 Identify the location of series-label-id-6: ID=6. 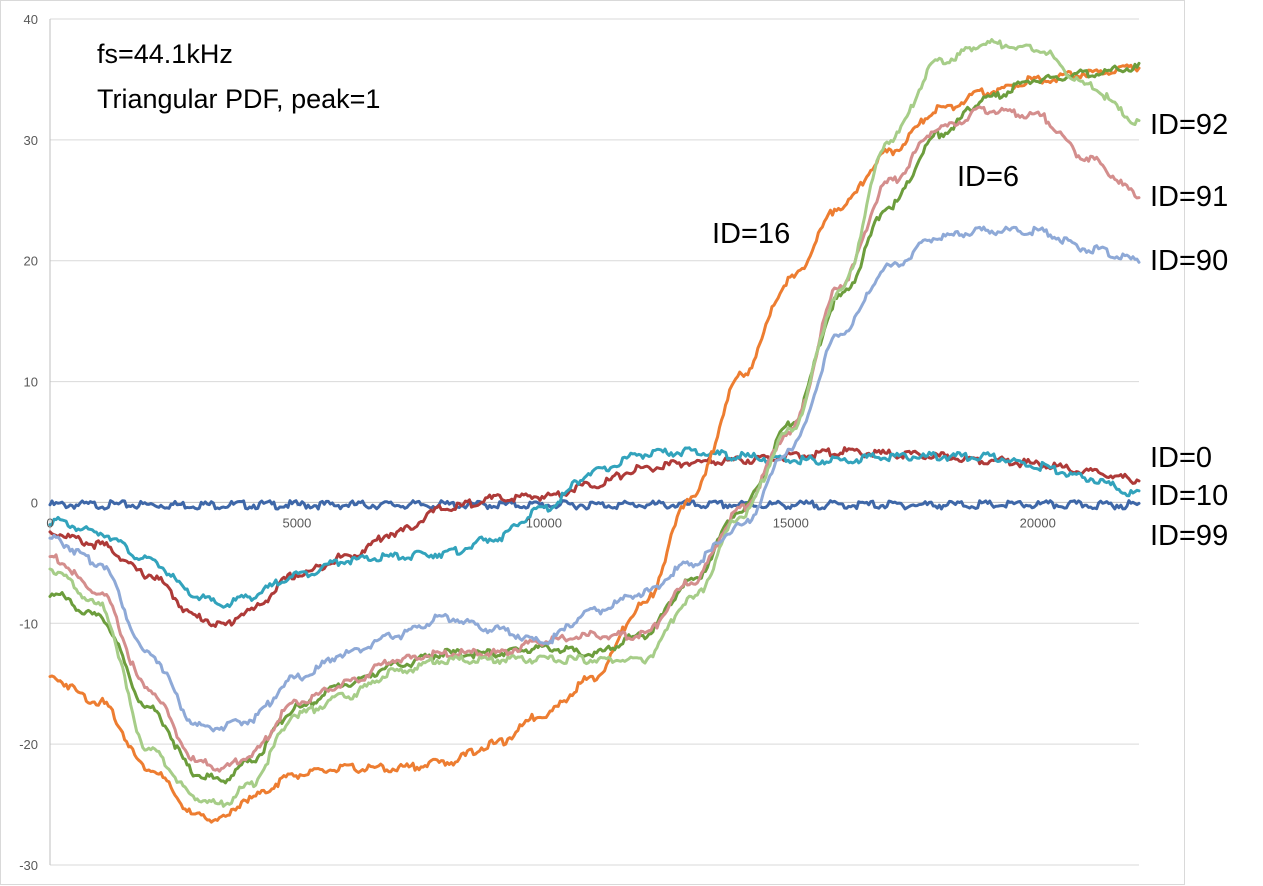
(988, 177).